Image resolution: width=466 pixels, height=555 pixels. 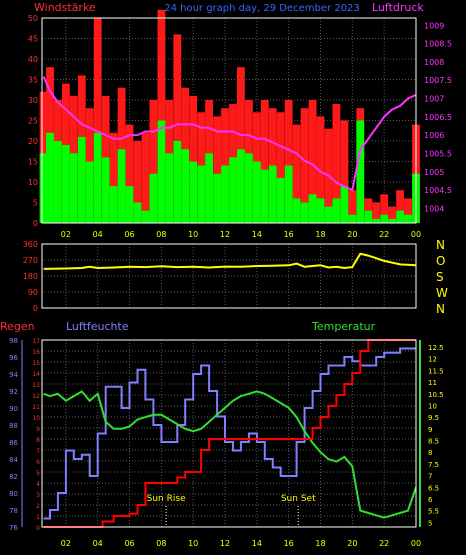 I want to click on wind-tick-label: 0, so click(x=35, y=223).